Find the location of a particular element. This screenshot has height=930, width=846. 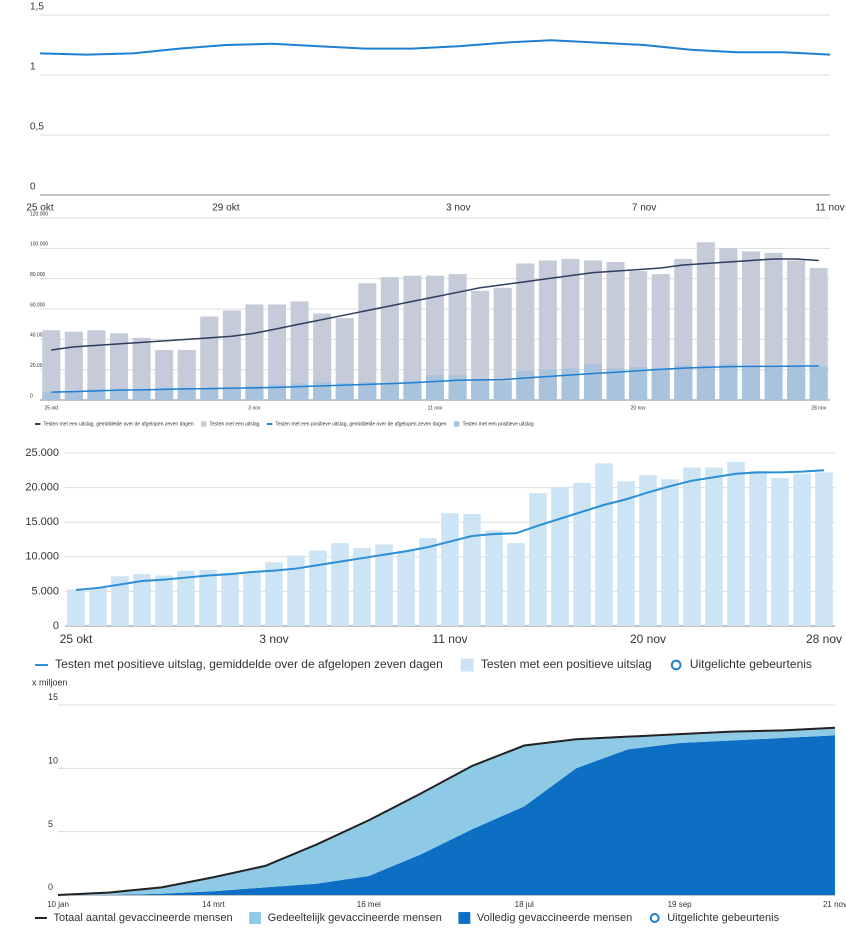

y-tick-label: 5 is located at coordinates (50, 824).